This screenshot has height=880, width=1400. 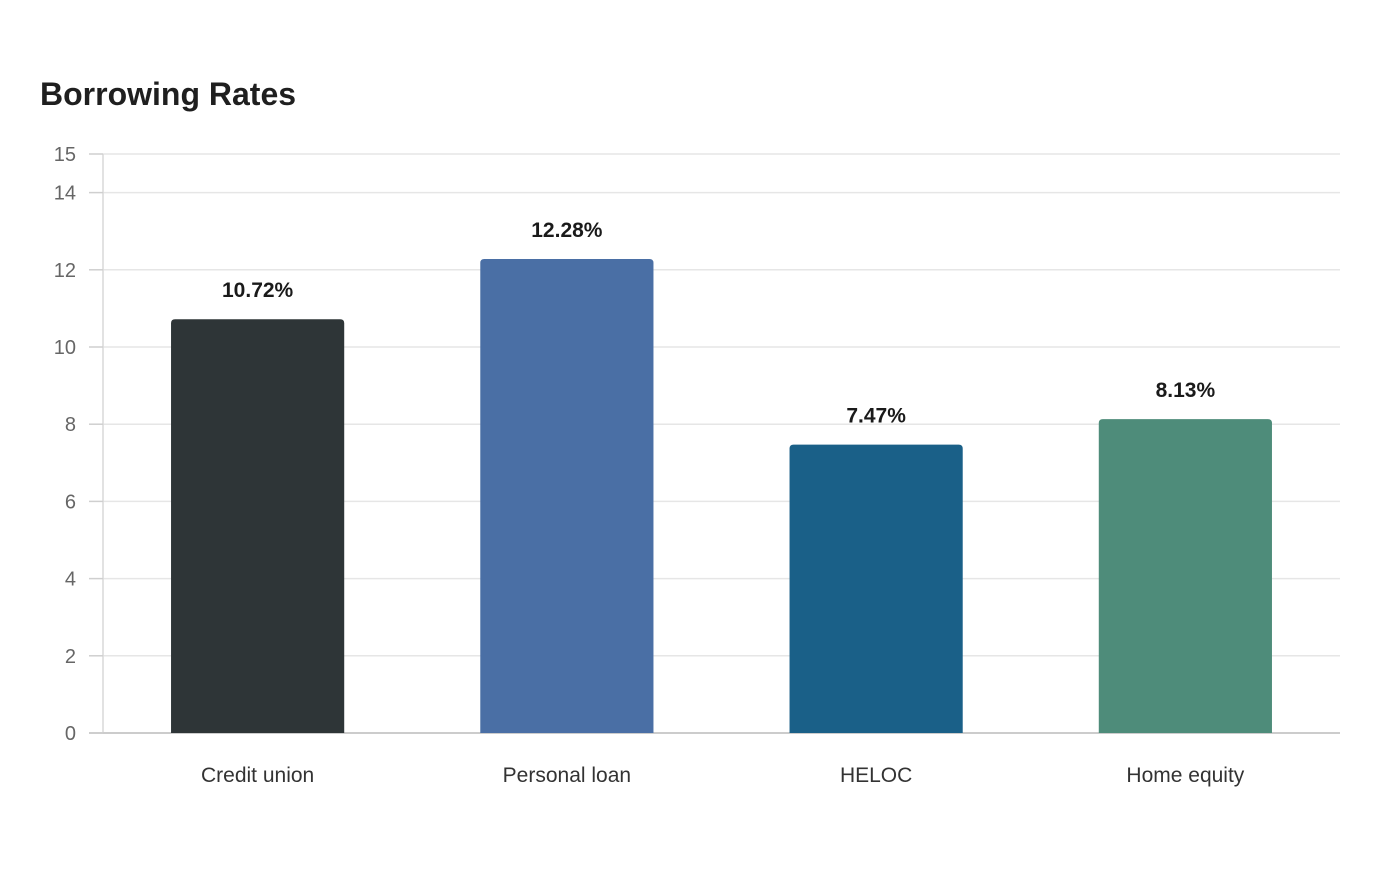 I want to click on y-tick-label: 14, so click(x=65, y=194).